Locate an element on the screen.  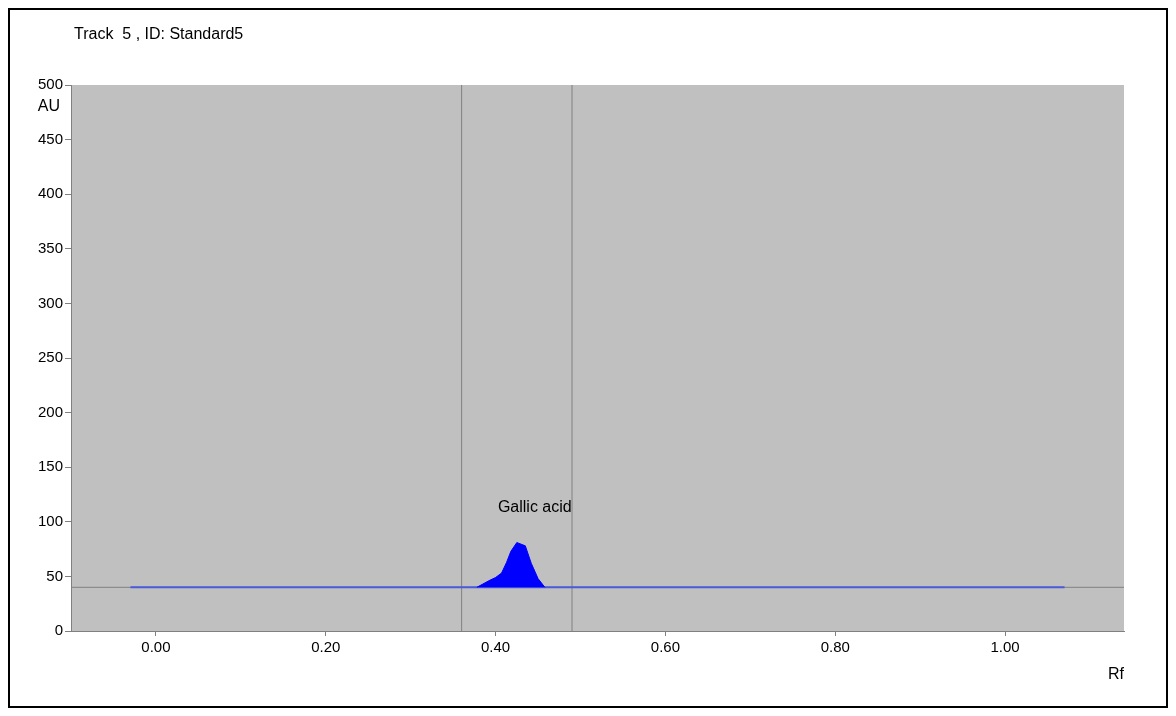
y-tick-label: 100 is located at coordinates (50, 520).